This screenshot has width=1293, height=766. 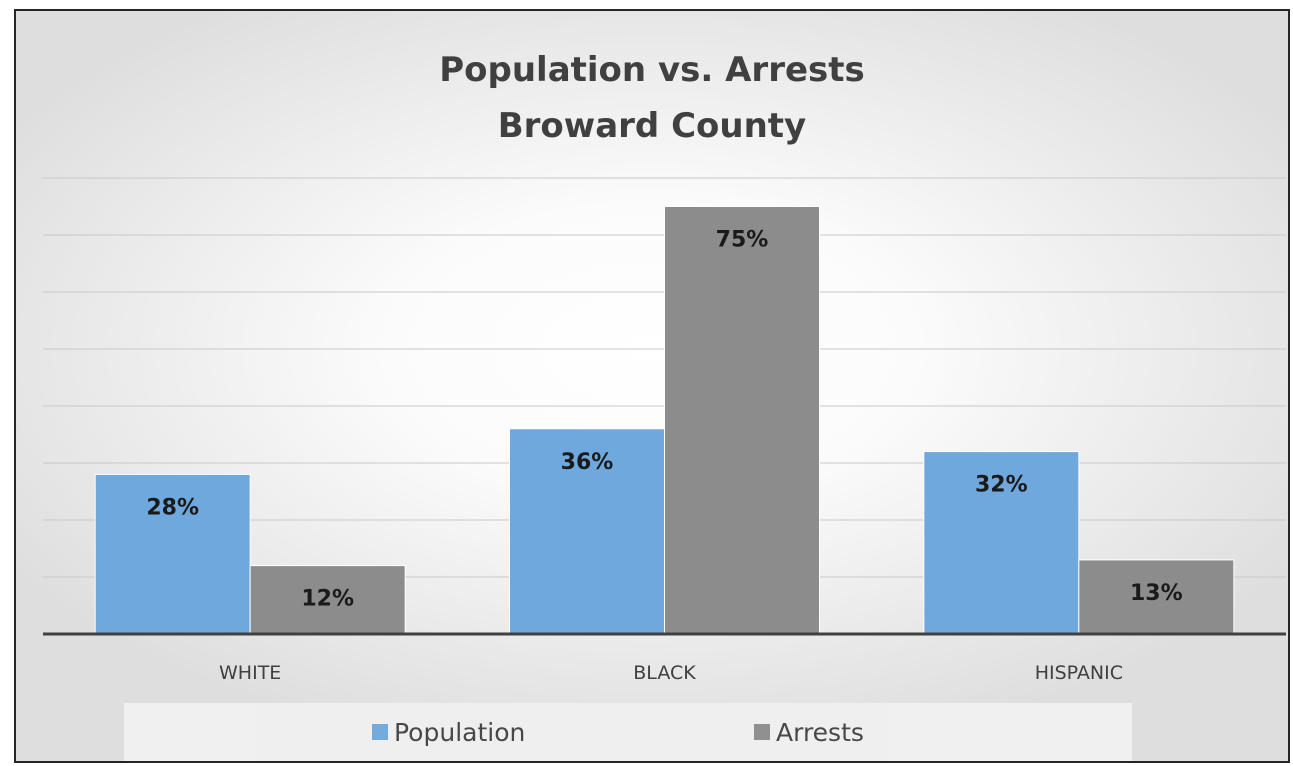 What do you see at coordinates (1156, 593) in the screenshot?
I see `data-label-arrests-hispanic: 13%` at bounding box center [1156, 593].